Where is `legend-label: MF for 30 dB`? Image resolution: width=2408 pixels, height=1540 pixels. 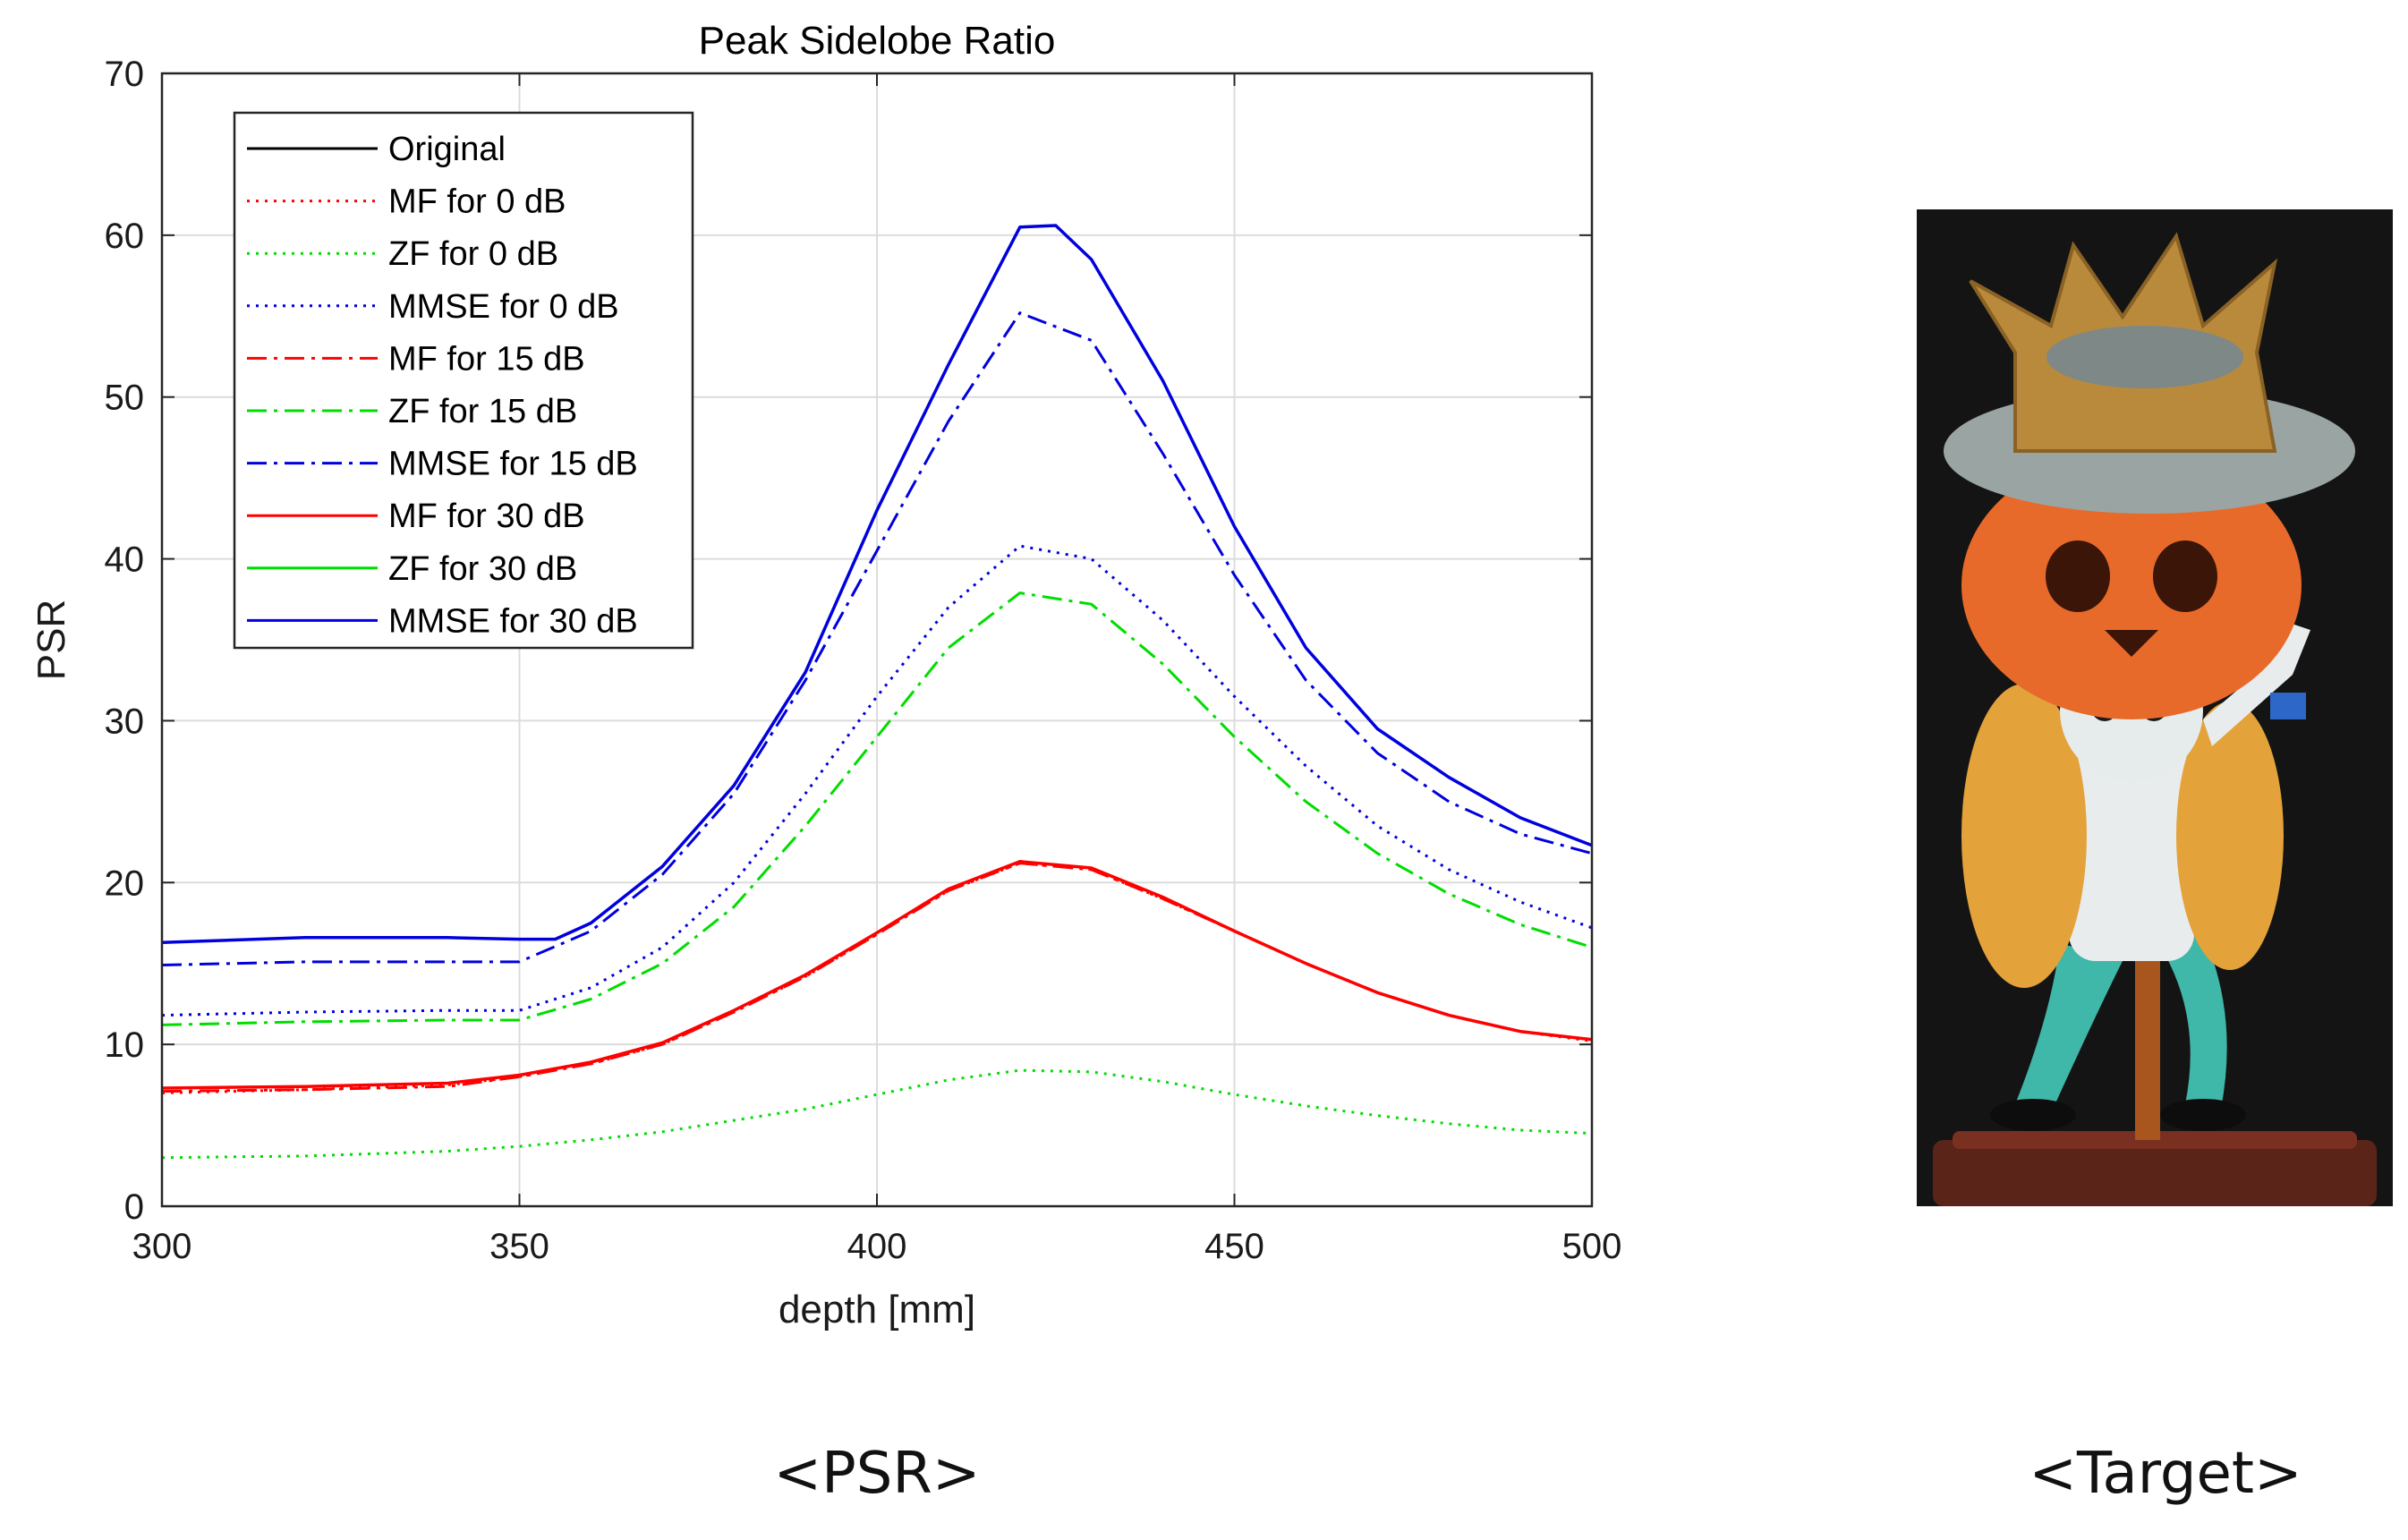 legend-label: MF for 30 dB is located at coordinates (486, 517).